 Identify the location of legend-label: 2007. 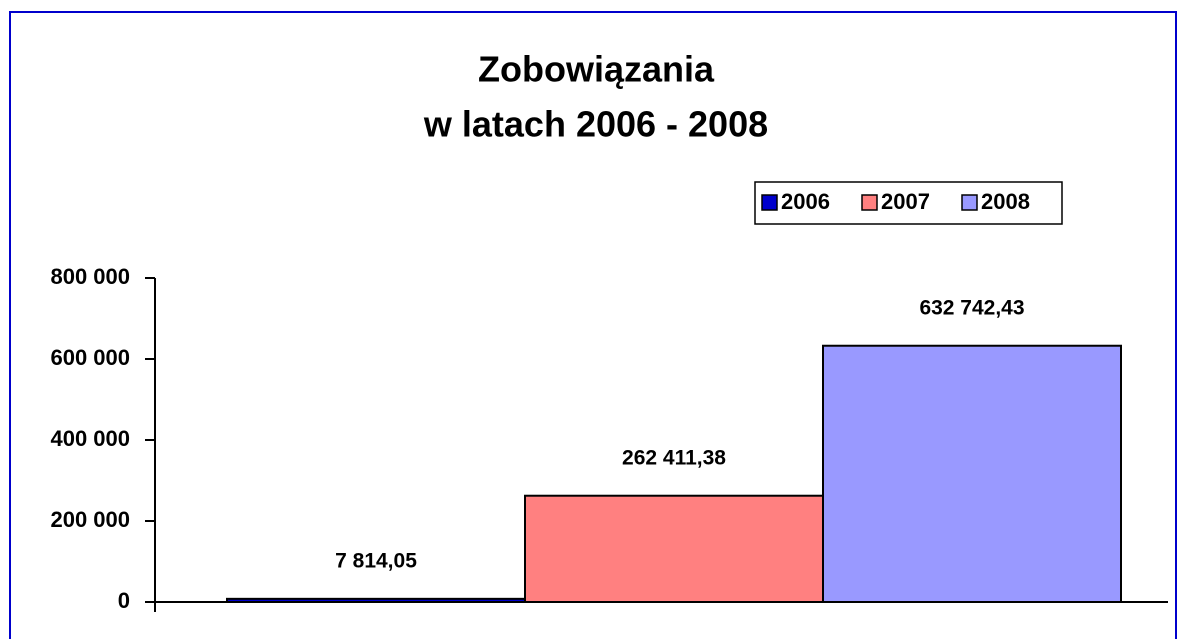
(905, 201).